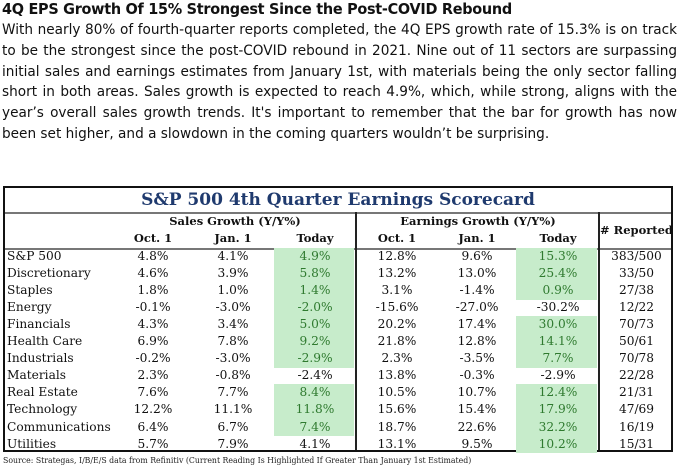 This screenshot has height=468, width=681. I want to click on earnings-today-header: Today, so click(558, 238).